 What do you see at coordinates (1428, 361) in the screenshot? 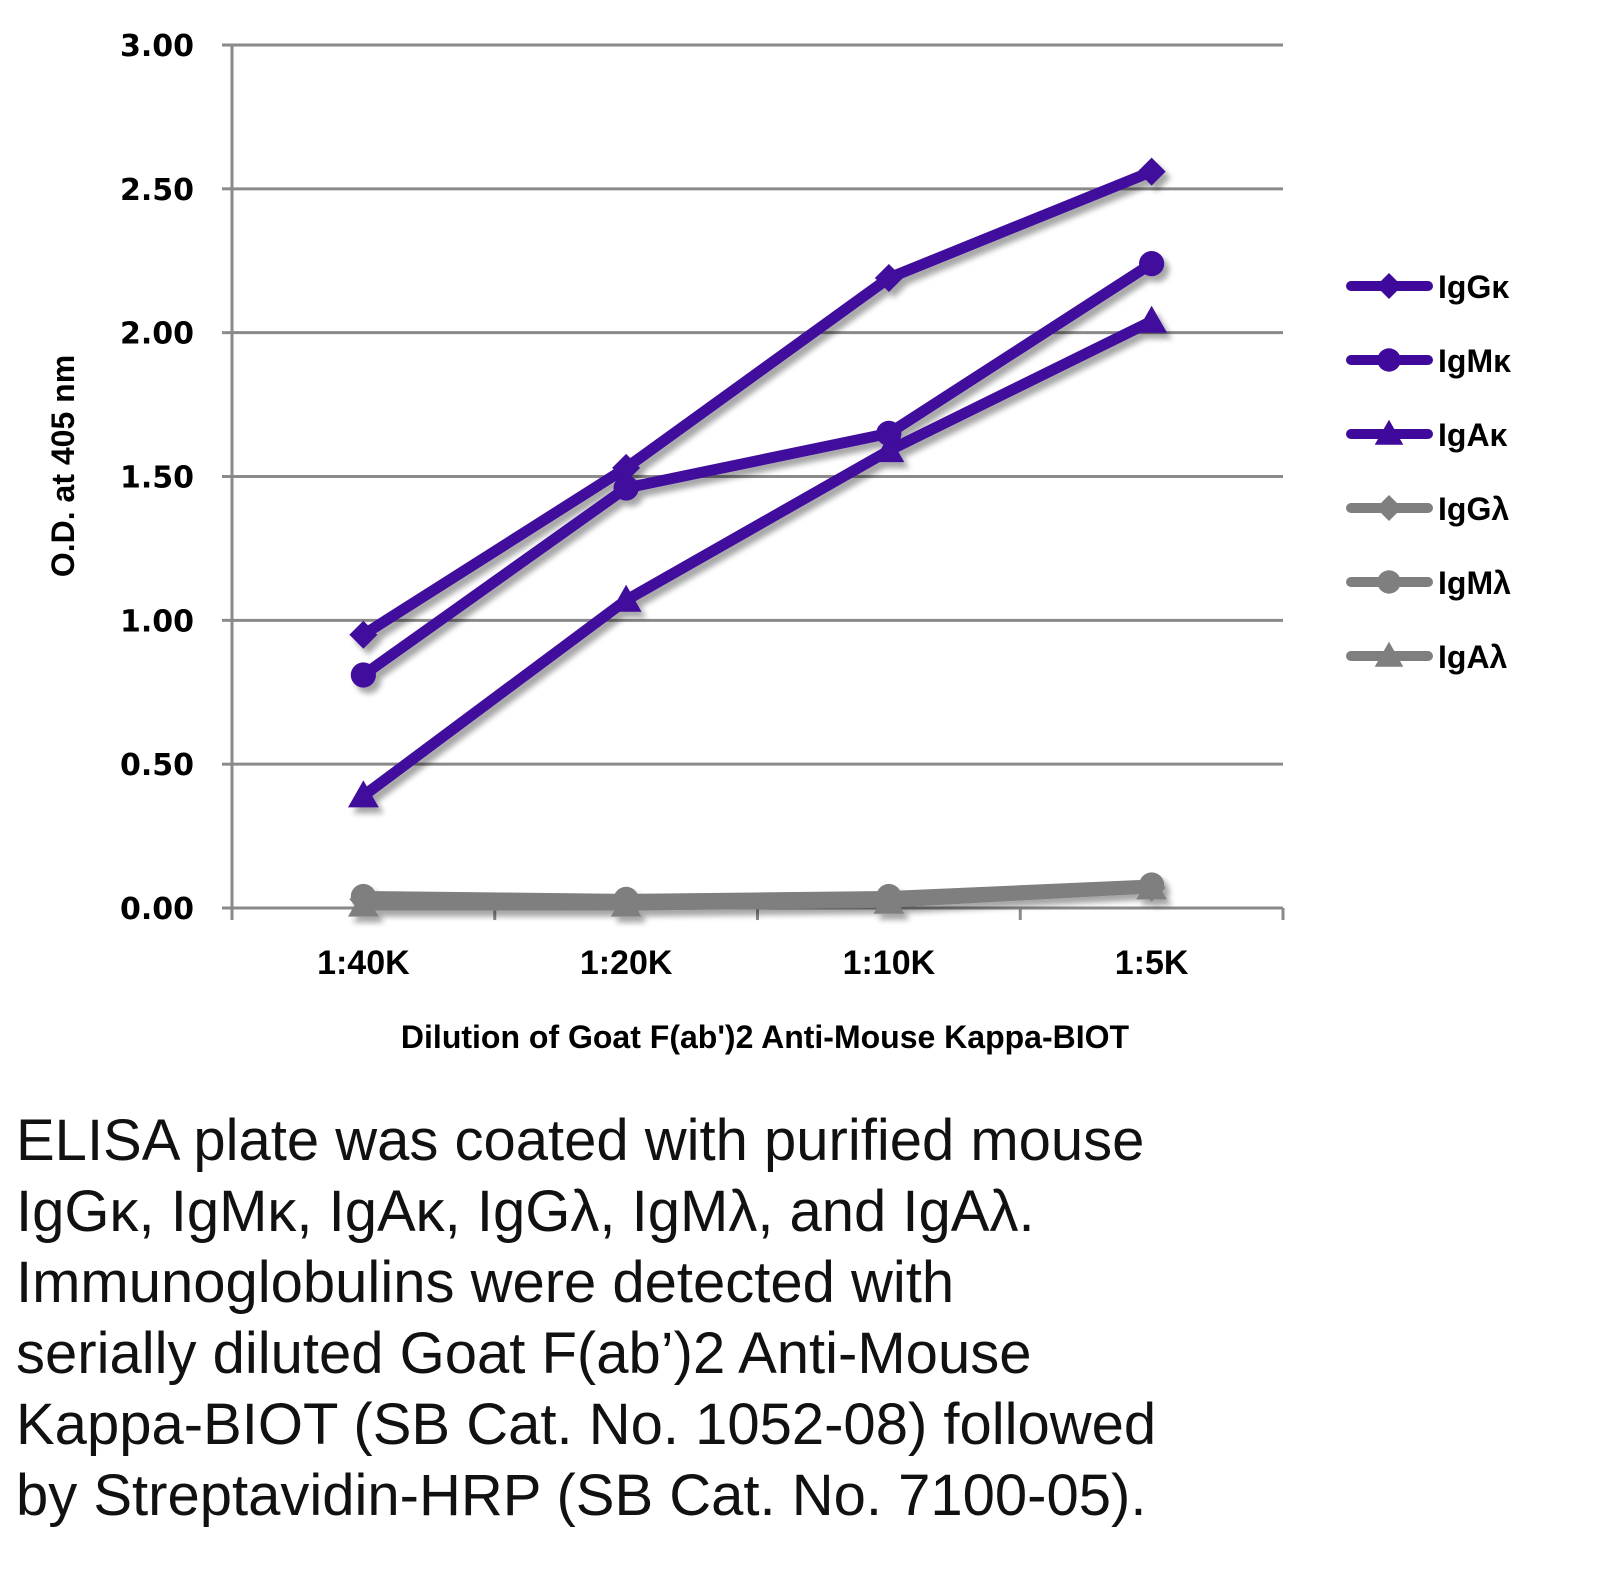
I see `legend-item: IgMκ` at bounding box center [1428, 361].